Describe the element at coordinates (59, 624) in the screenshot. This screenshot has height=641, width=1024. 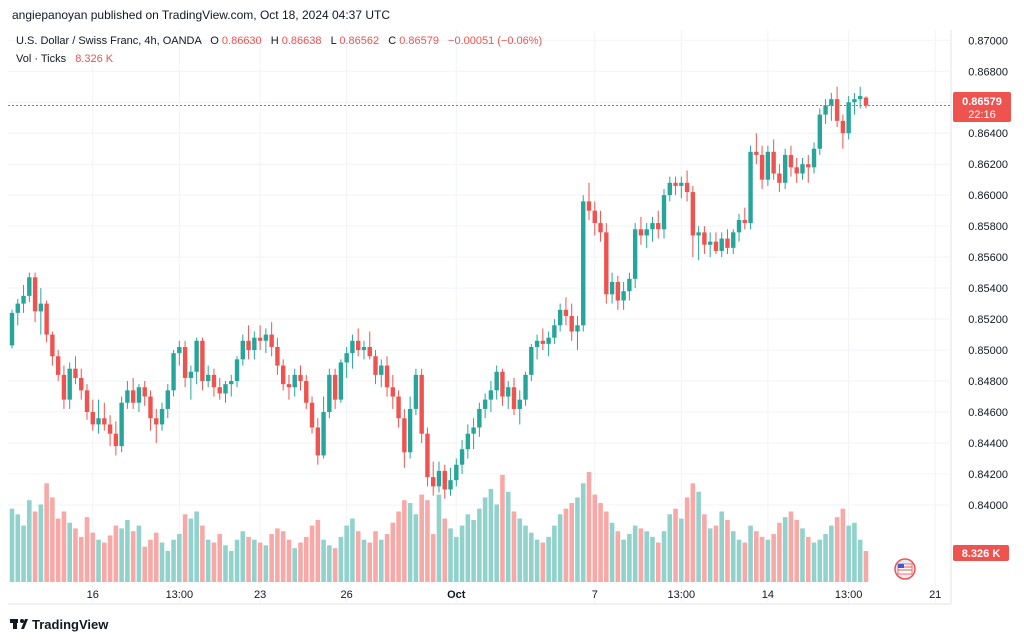
I see `tradingview-footer: TradingView` at that location.